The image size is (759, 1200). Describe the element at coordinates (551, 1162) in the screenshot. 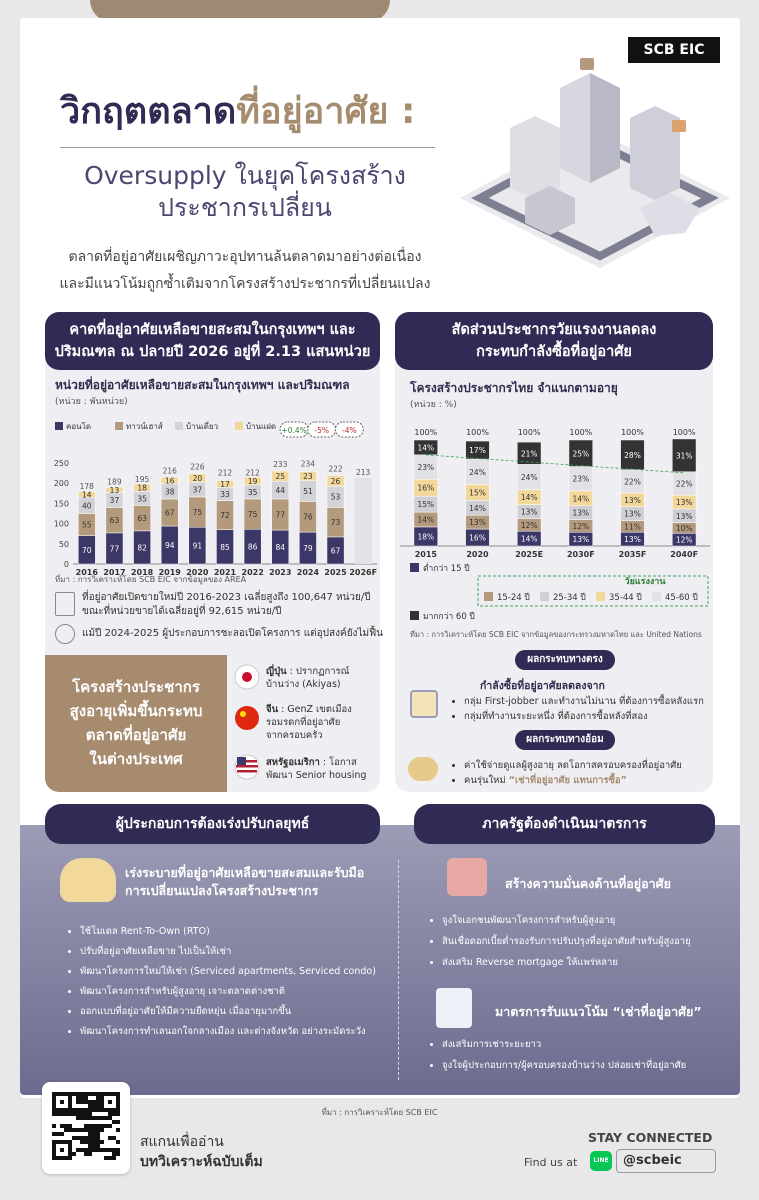

I see `find-us: Find us at` at that location.